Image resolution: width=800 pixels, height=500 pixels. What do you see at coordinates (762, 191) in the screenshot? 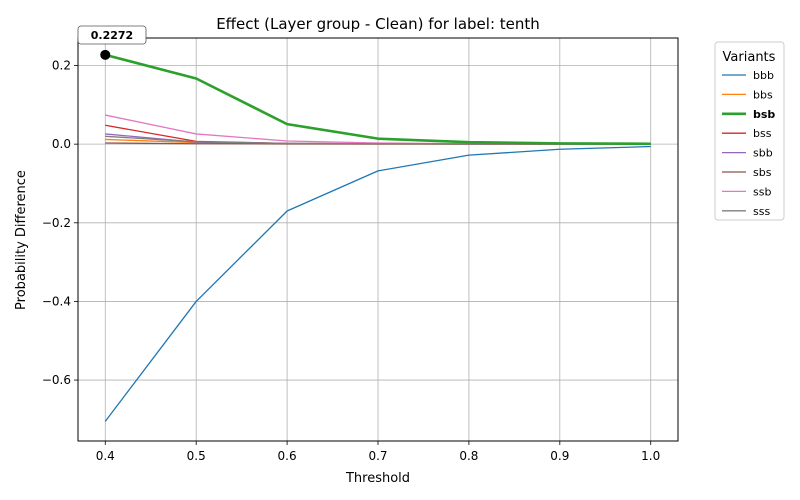
I see `legend-label-ssb: ssb` at bounding box center [762, 191].